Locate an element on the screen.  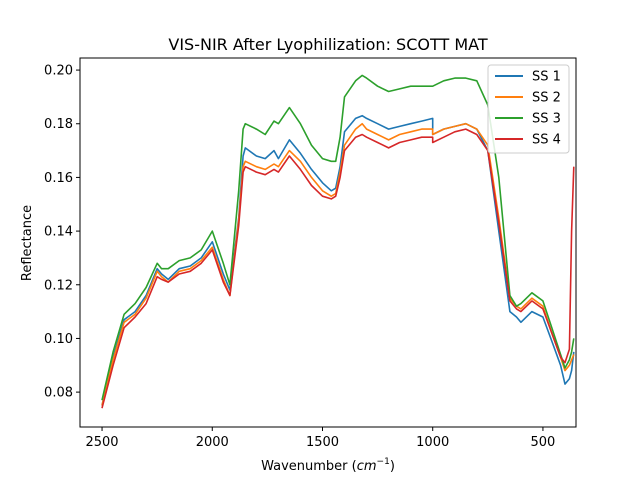
chart-title: VIS-NIR After Lyophilization: SCOTT MAT is located at coordinates (327, 44).